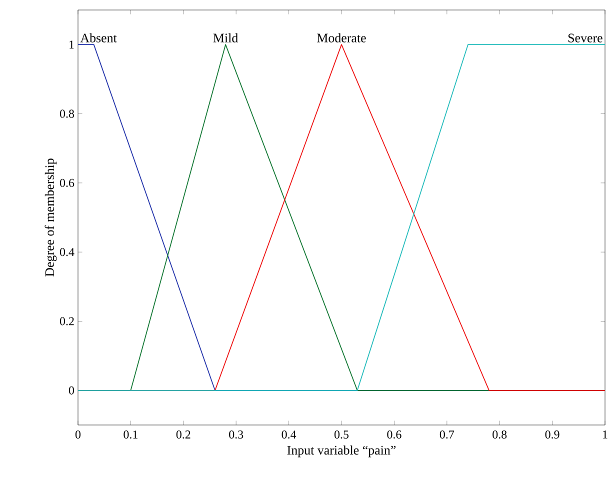 Image resolution: width=610 pixels, height=493 pixels. Describe the element at coordinates (225, 37) in the screenshot. I see `series-label: Mild` at that location.